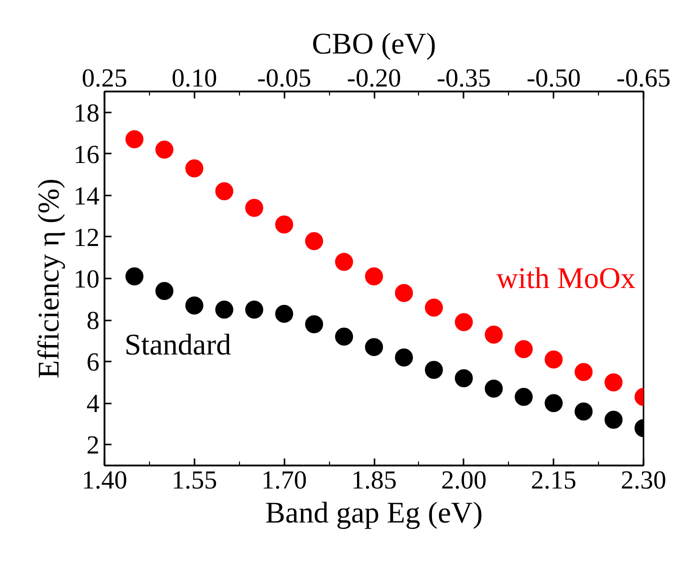 The width and height of the screenshot is (673, 564). I want to click on x2-tick-label: -0.65, so click(643, 78).